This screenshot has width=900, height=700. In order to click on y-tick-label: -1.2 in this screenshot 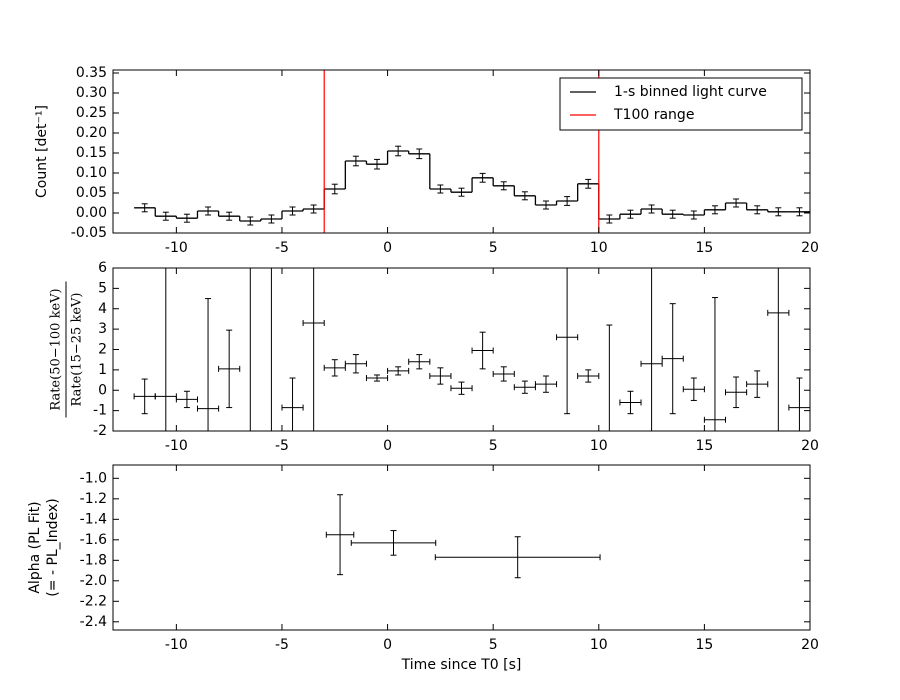, I will do `click(93, 499)`.